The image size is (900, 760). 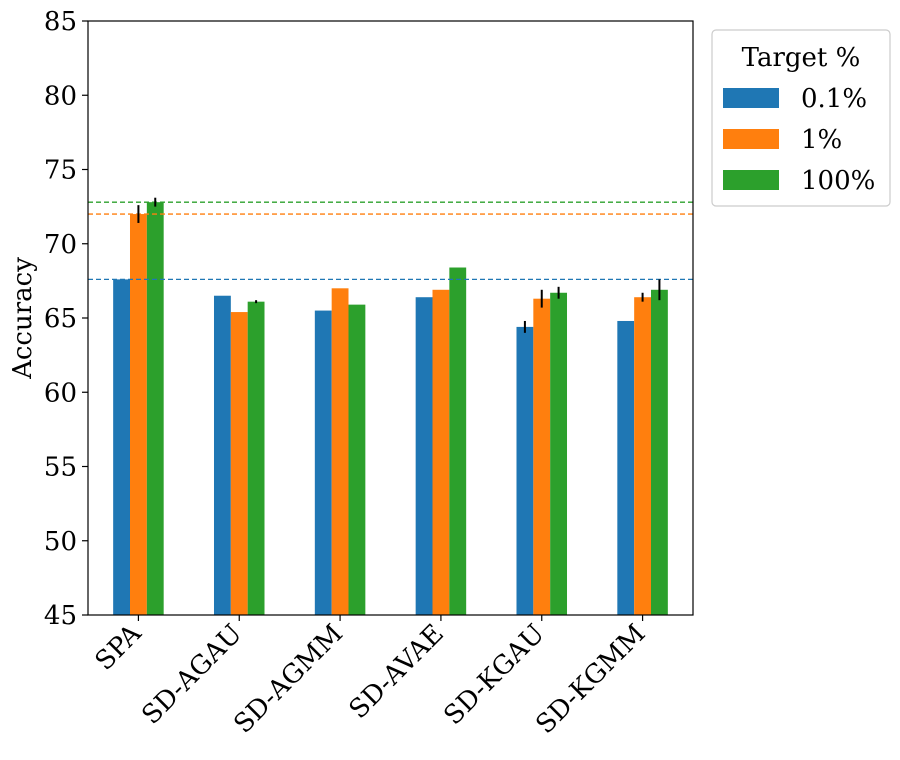 What do you see at coordinates (288, 679) in the screenshot?
I see `x-tick-label-sd-agmm: SD-AGMM` at bounding box center [288, 679].